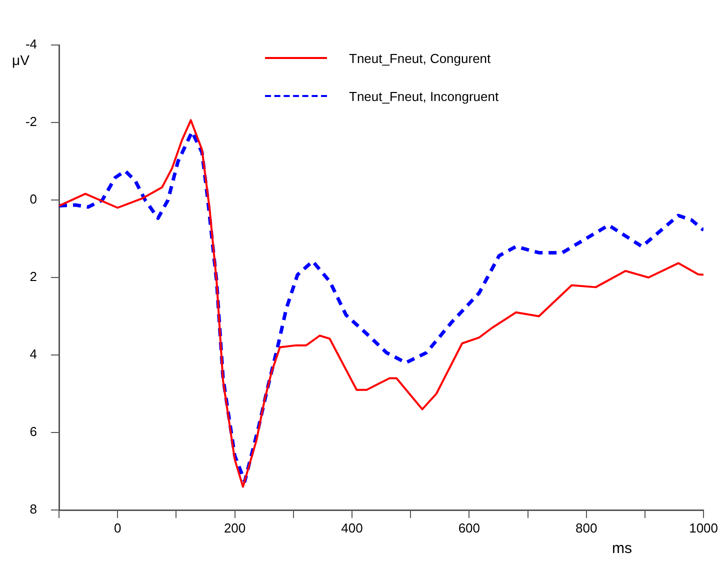 The image size is (721, 572). What do you see at coordinates (33, 354) in the screenshot?
I see `y-tick-label: 4` at bounding box center [33, 354].